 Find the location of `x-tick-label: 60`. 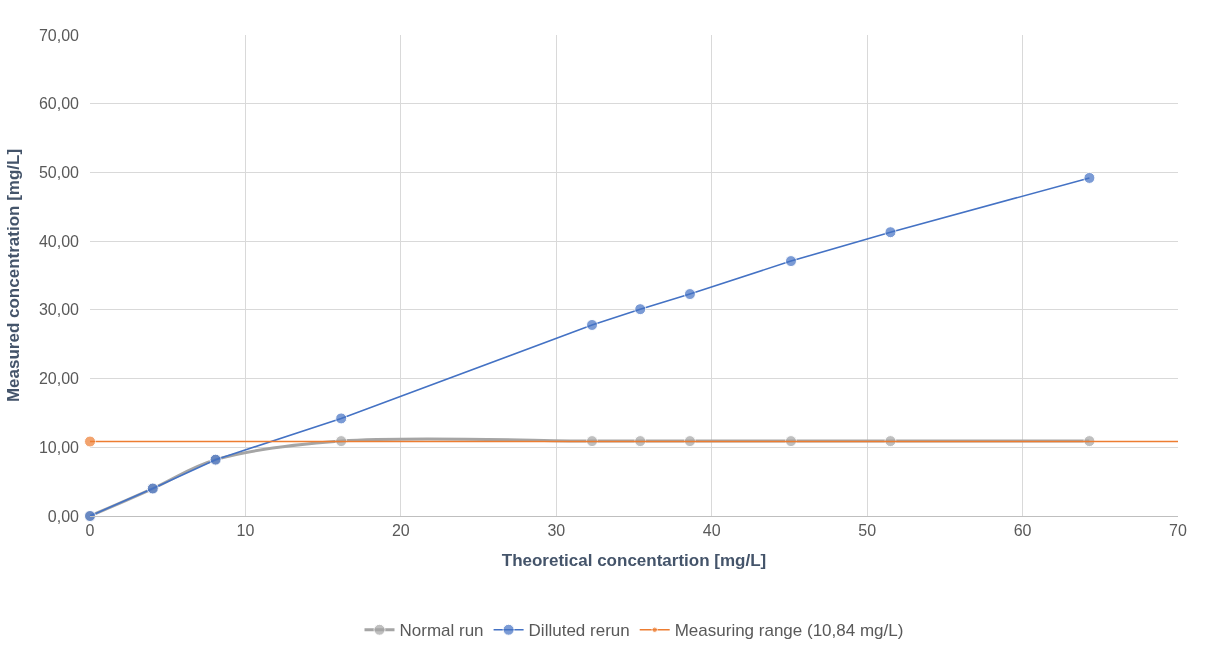

x-tick-label: 60 is located at coordinates (1022, 531).